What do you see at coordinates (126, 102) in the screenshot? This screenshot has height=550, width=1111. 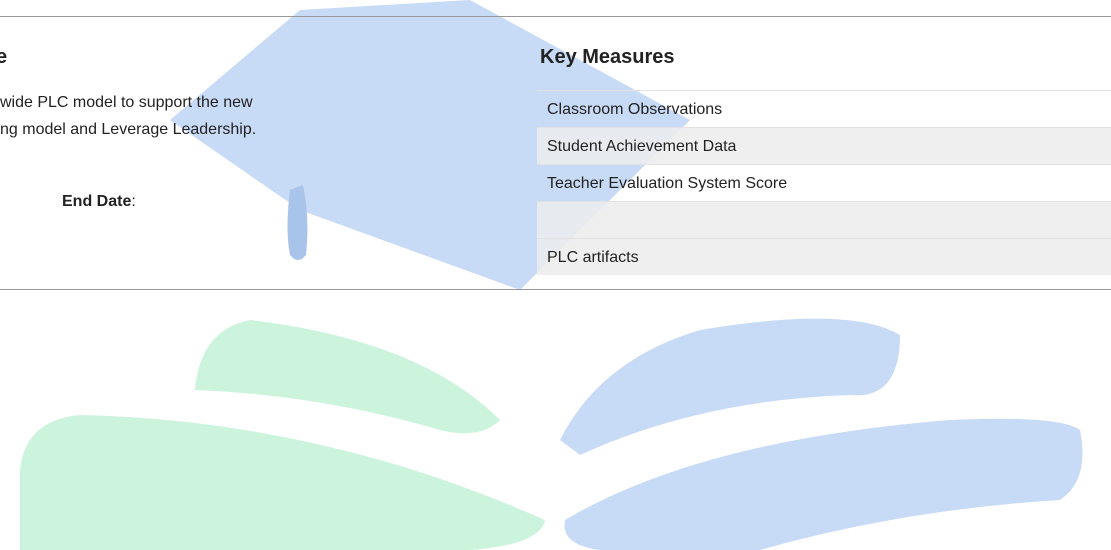 I see `description-line: wide PLC model to support the new` at bounding box center [126, 102].